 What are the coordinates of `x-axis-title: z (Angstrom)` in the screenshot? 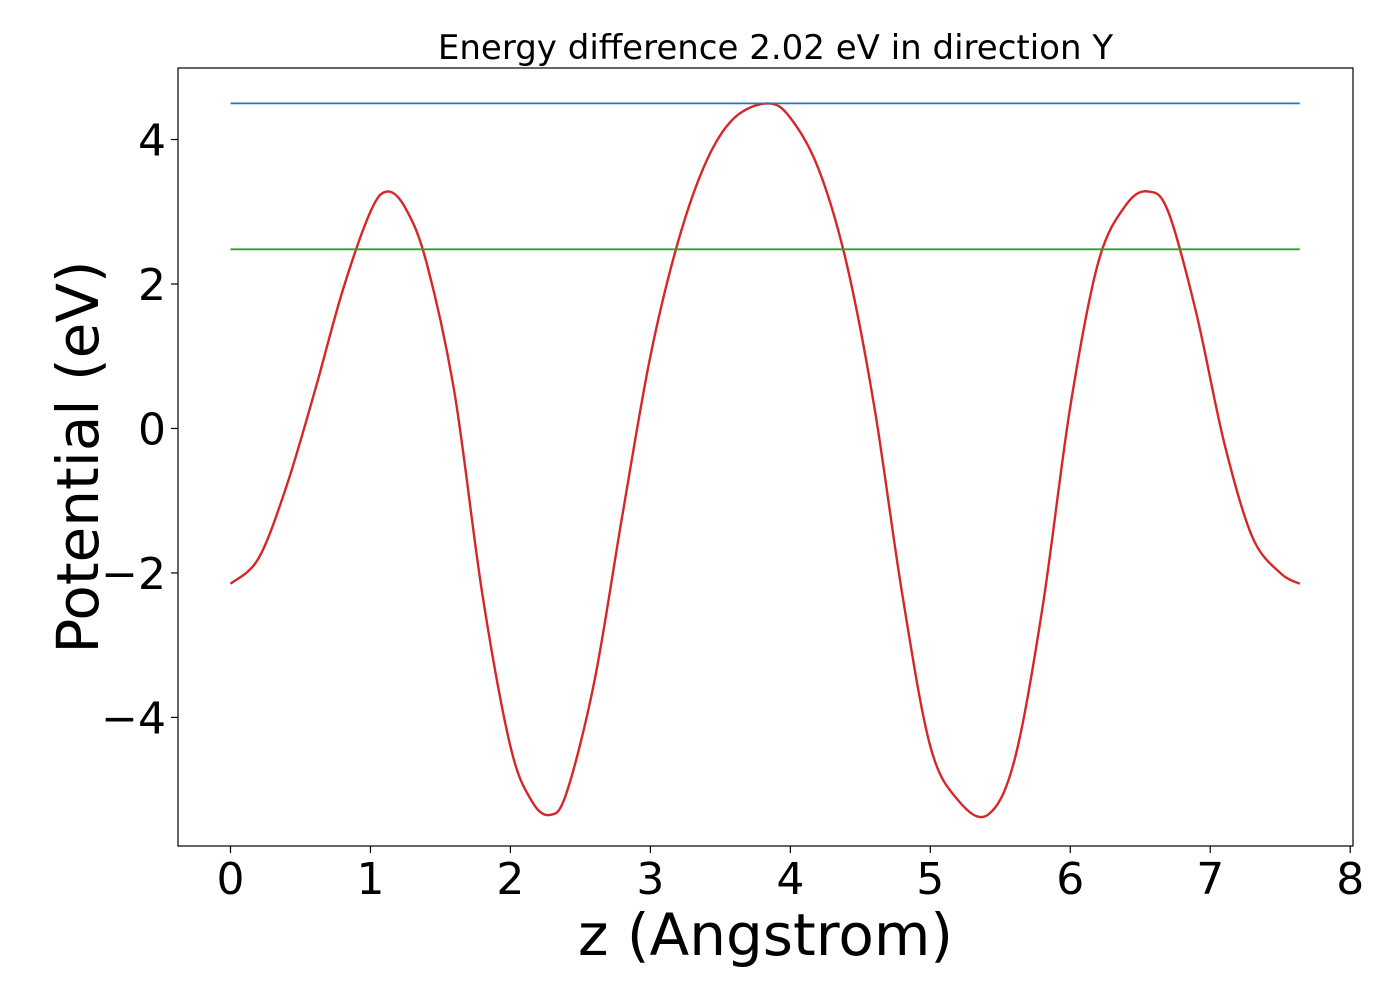 It's located at (765, 935).